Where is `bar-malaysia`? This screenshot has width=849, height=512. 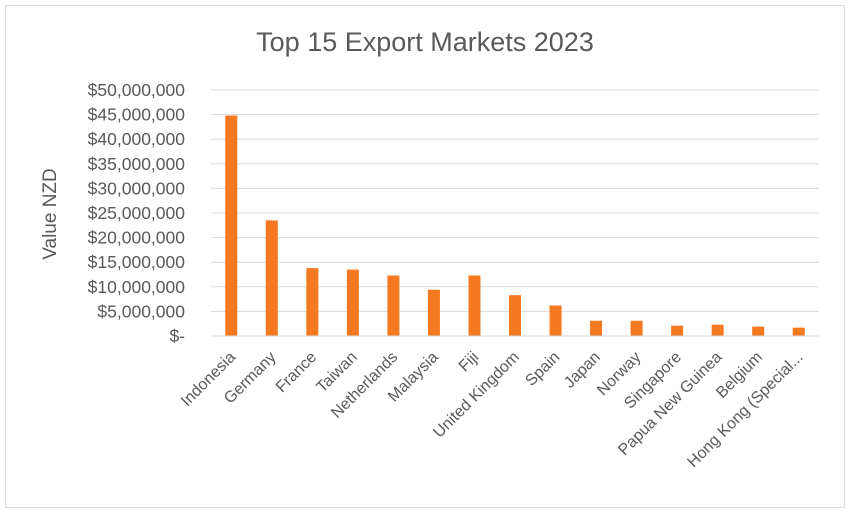
bar-malaysia is located at coordinates (433, 312).